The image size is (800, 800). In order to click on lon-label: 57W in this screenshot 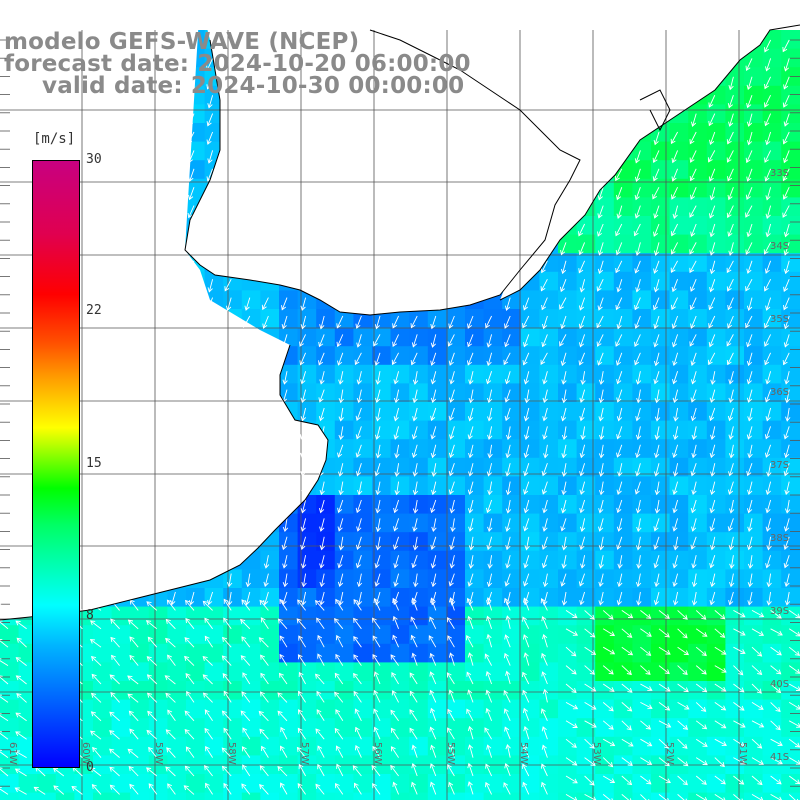, I will do `click(304, 753)`.